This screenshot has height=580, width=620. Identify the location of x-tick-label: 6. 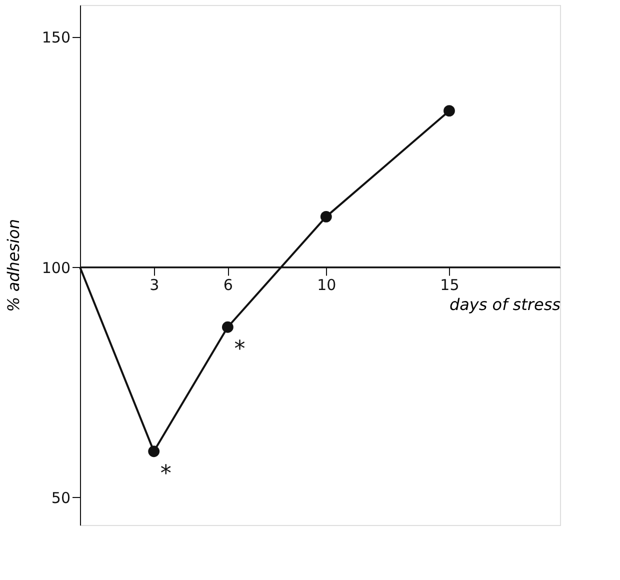
(228, 285).